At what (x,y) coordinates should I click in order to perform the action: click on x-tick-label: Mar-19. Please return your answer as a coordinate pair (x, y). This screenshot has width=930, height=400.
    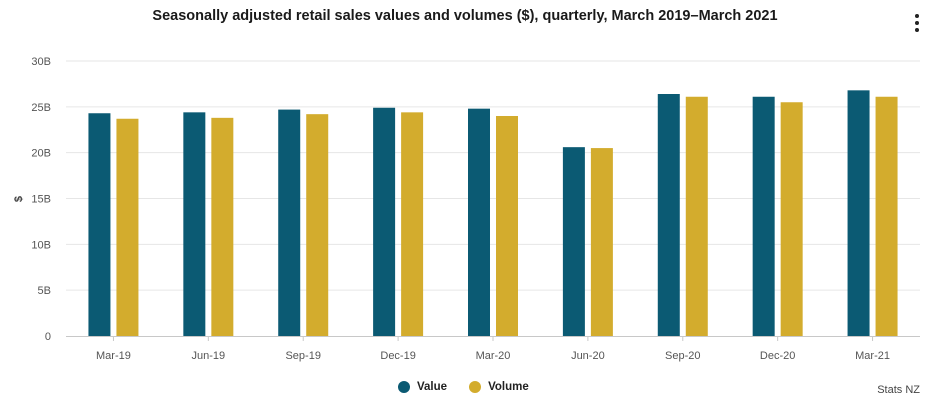
    Looking at the image, I should click on (113, 356).